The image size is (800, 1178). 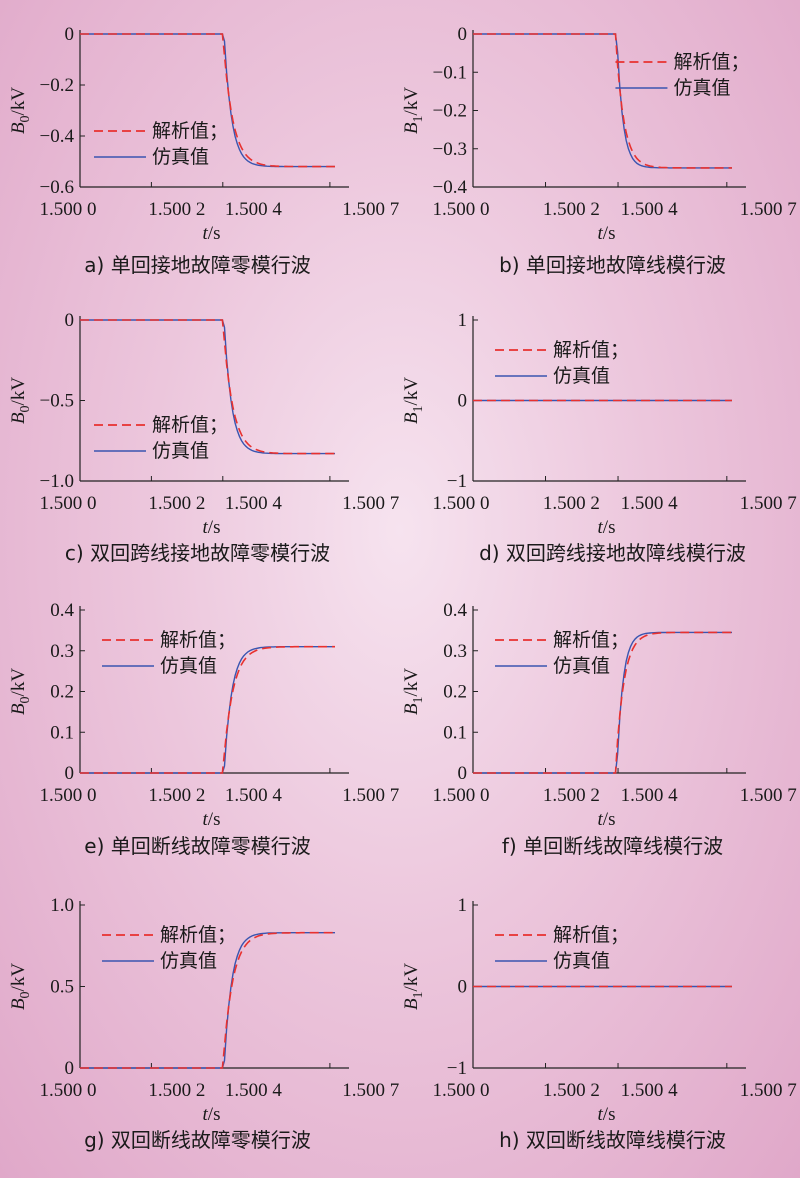 What do you see at coordinates (612, 1140) in the screenshot?
I see `panel-caption: h) 双回断线故障线模行波` at bounding box center [612, 1140].